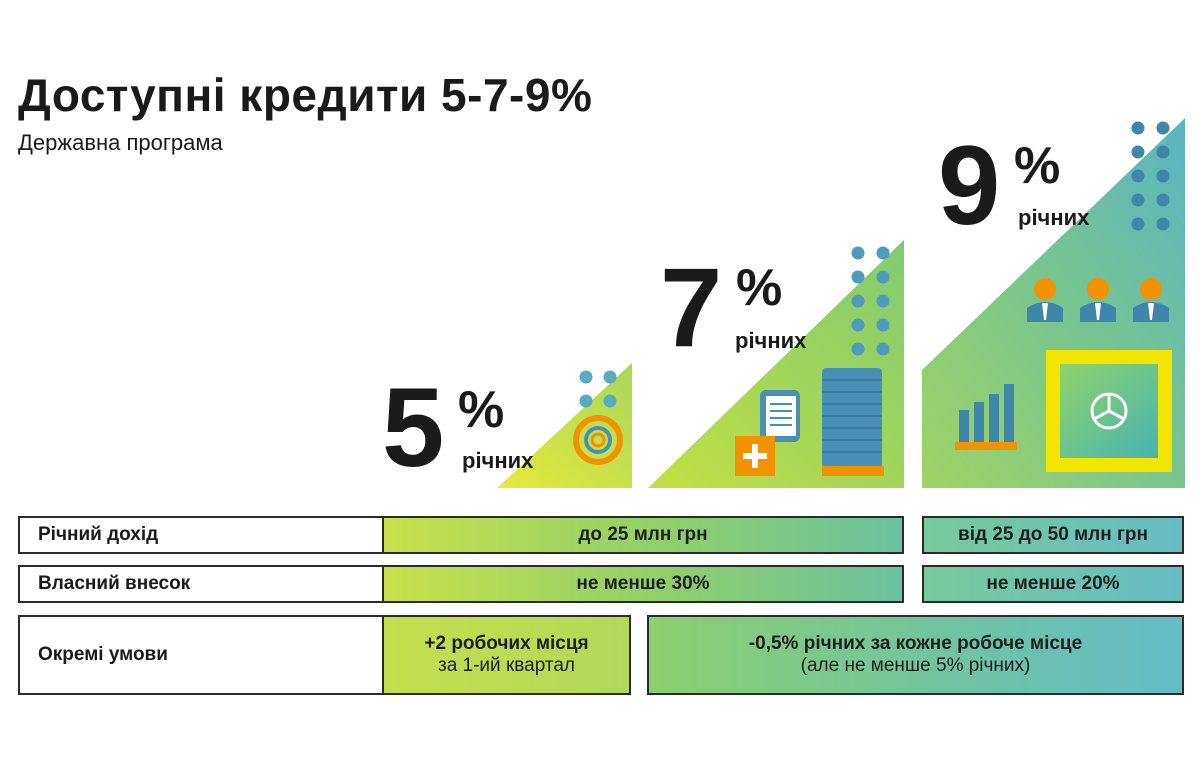 The height and width of the screenshot is (759, 1200). I want to click on rate-9-number: 9, so click(969, 185).